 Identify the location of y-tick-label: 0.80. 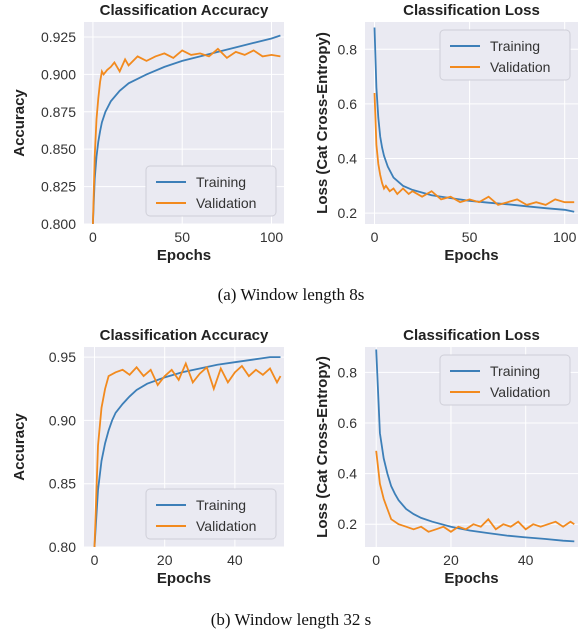
(62, 547).